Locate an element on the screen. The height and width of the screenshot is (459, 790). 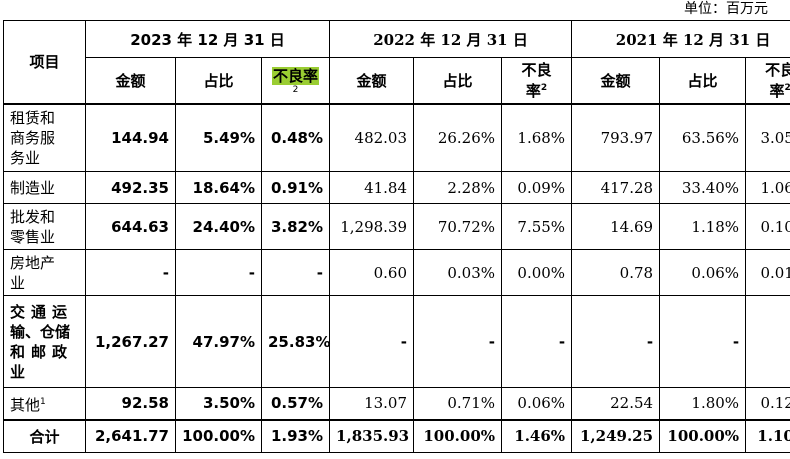
npl-2023: 25.83% is located at coordinates (295, 341).